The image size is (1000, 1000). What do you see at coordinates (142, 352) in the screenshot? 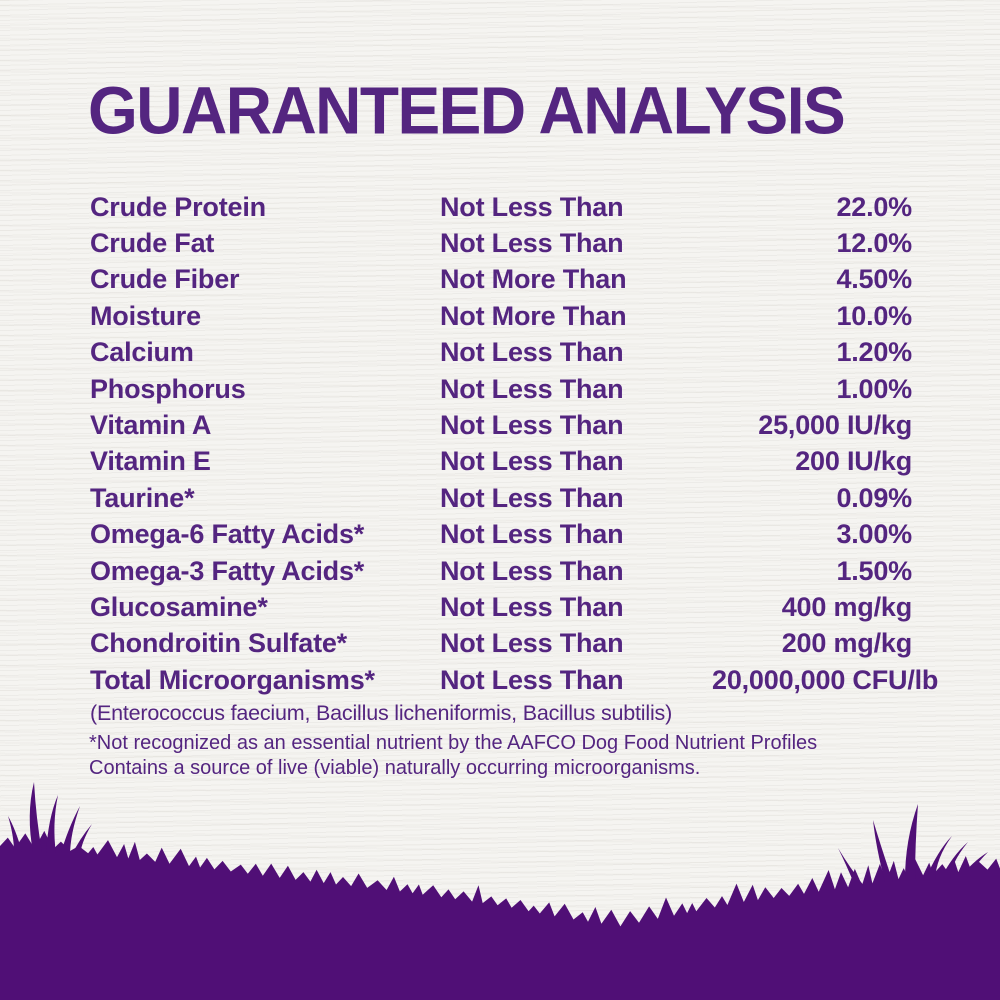
I see `nutrient-name: Calcium` at bounding box center [142, 352].